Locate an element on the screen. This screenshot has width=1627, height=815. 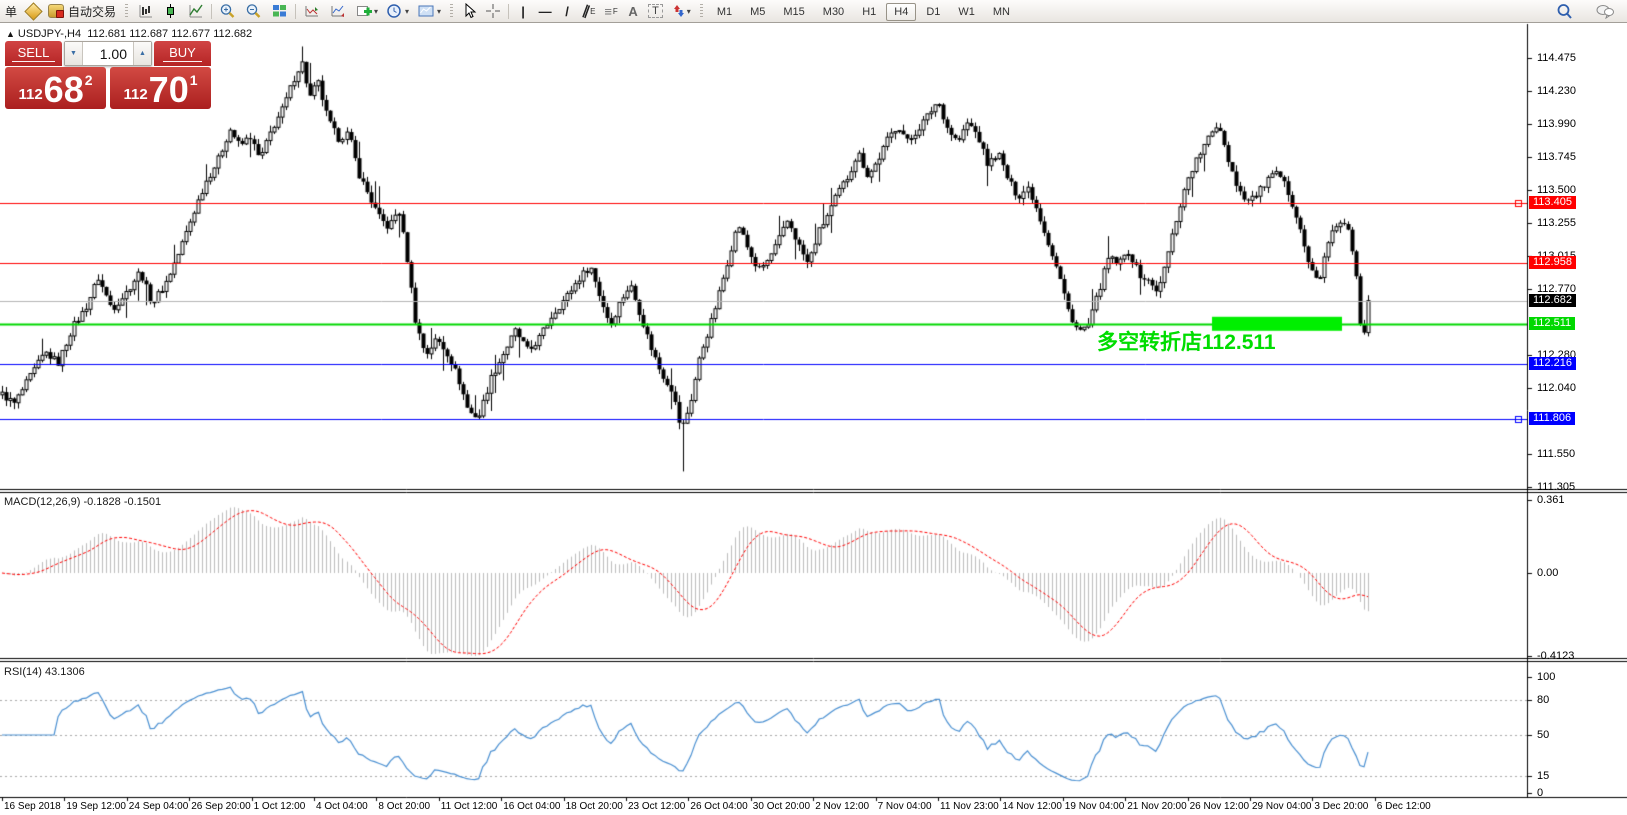
gold-order-button is located at coordinates (33, 11).